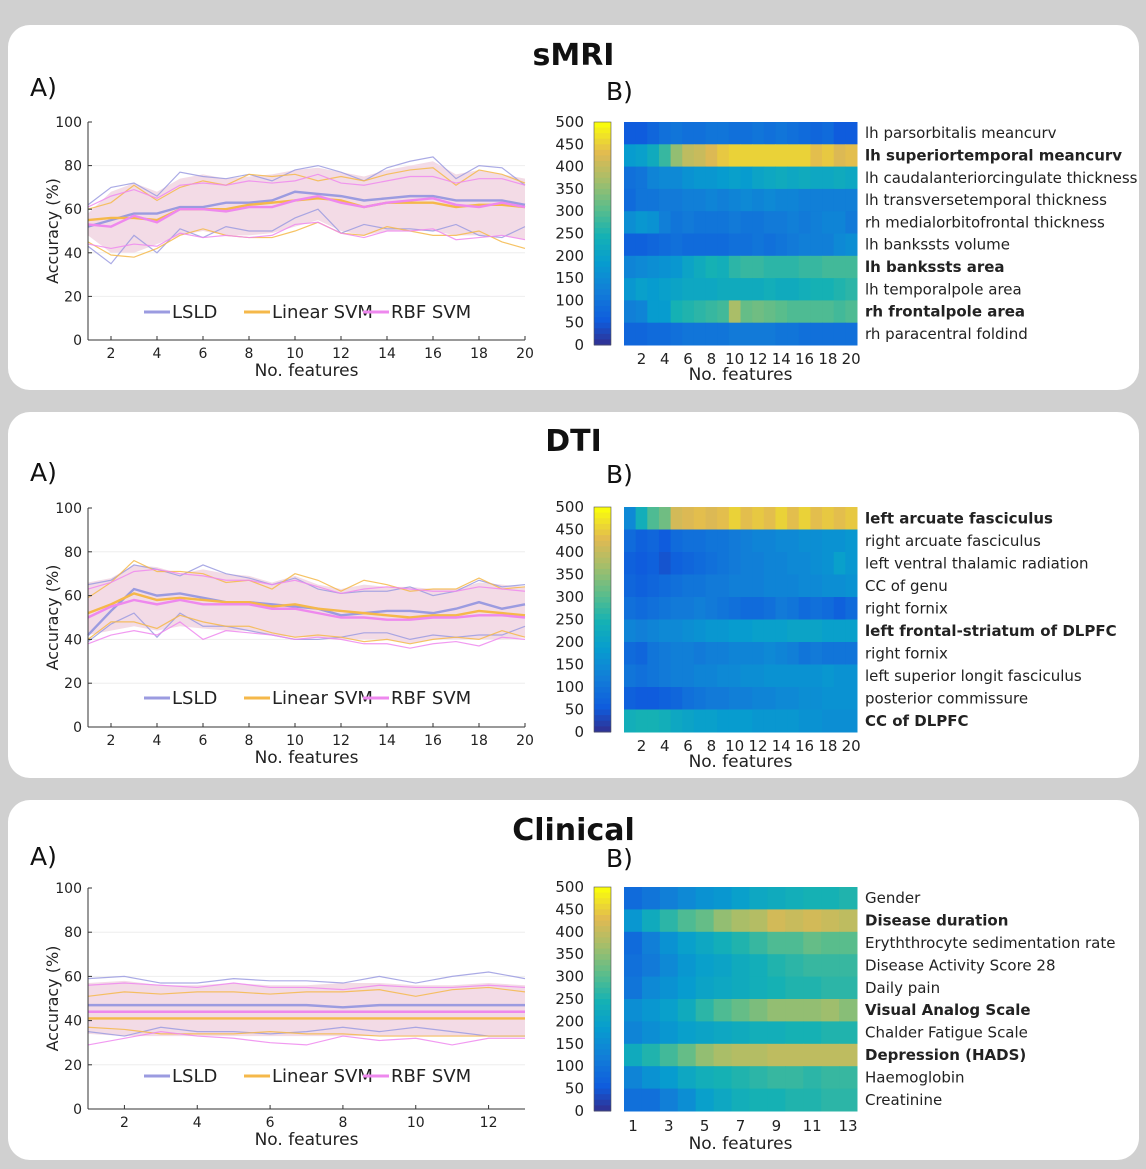  I want to click on colorbar-tick-label: 150, so click(569, 1044).